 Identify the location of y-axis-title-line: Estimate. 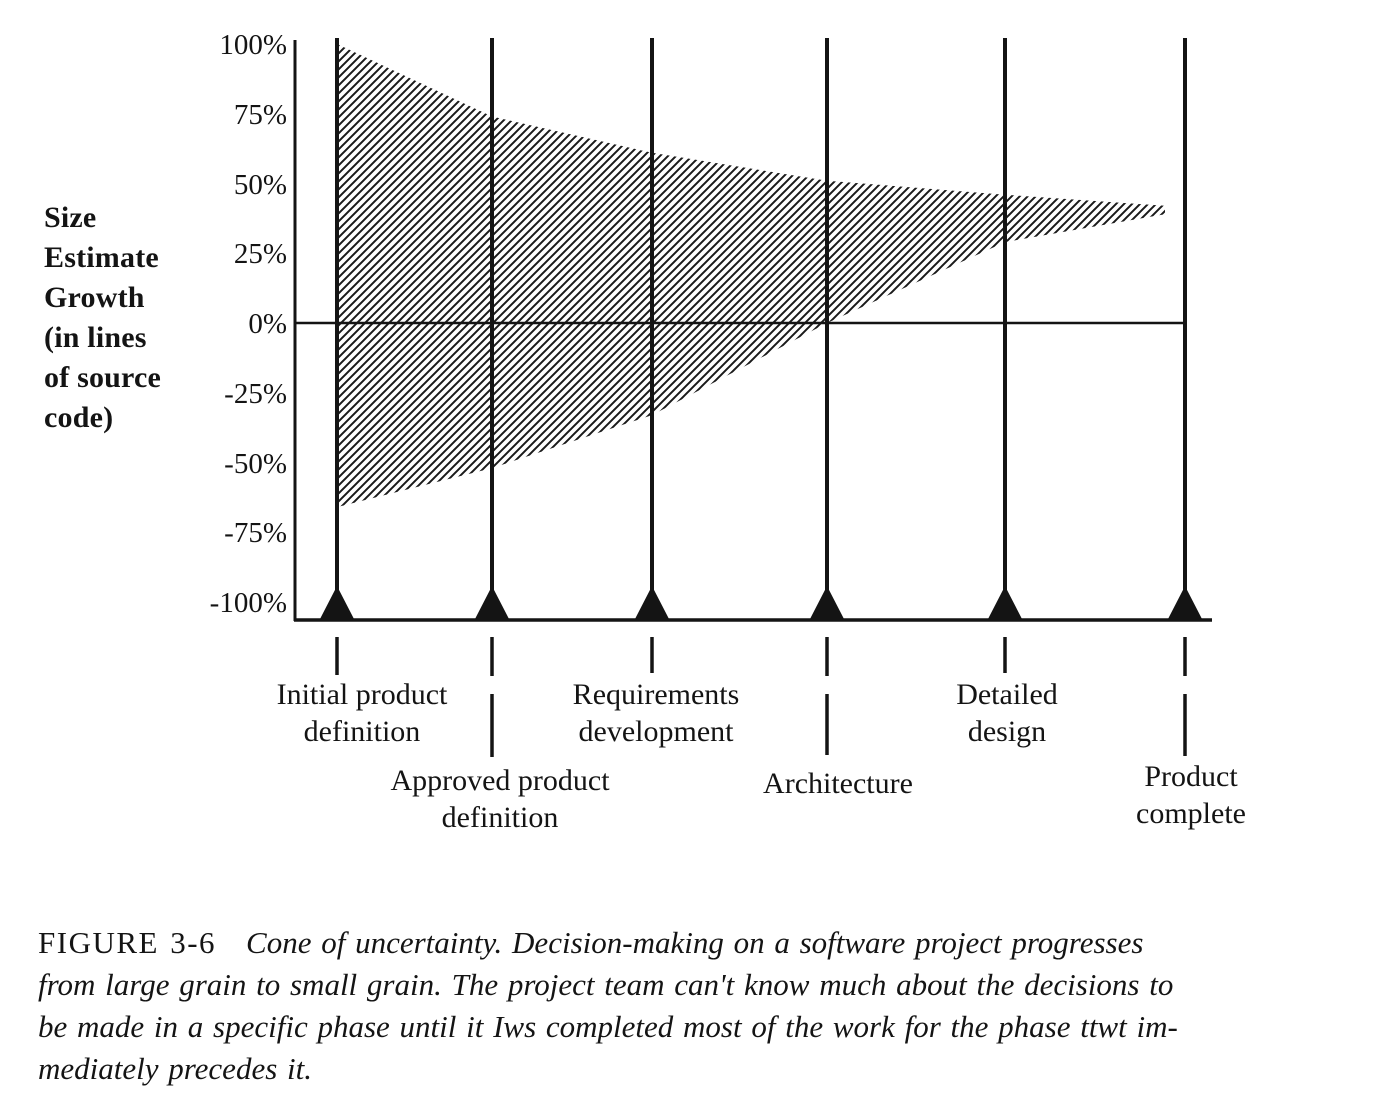
(101, 257).